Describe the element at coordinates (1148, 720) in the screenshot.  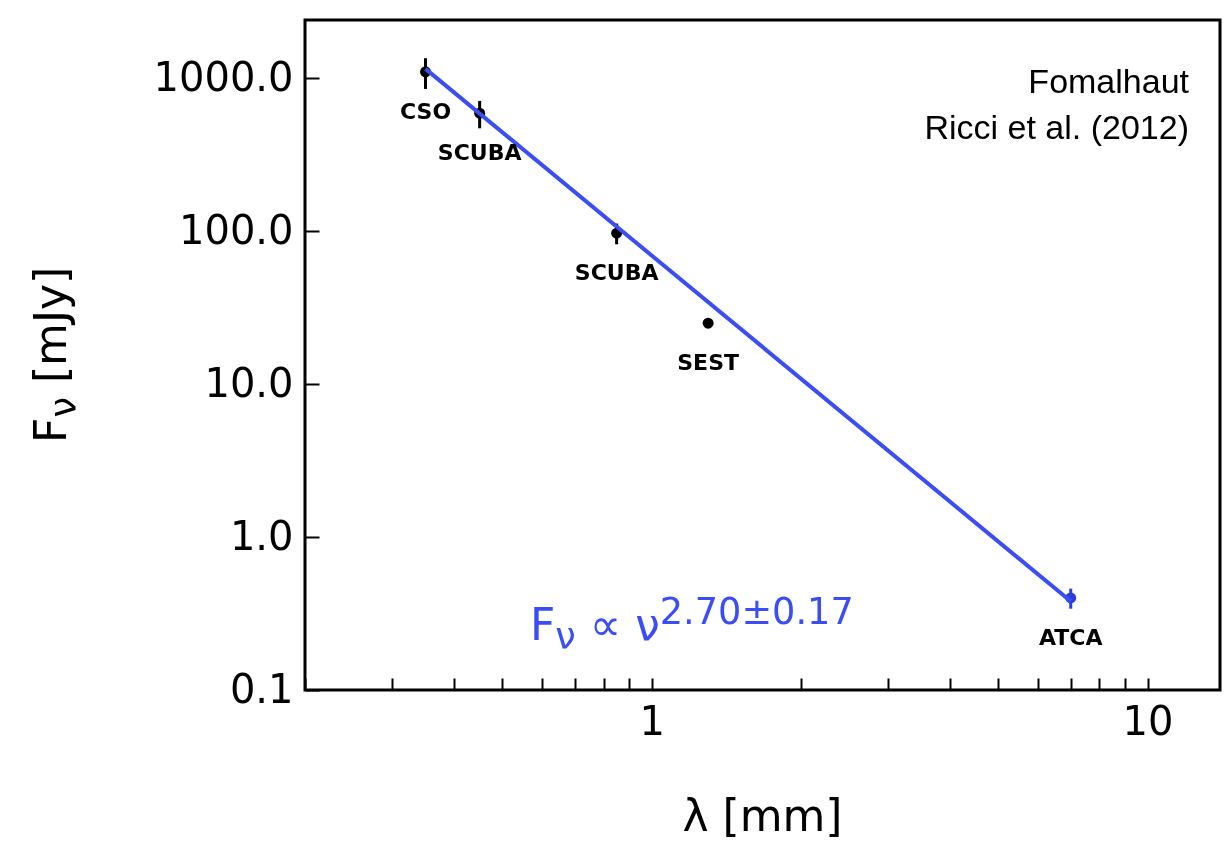
I see `x-tick-label: 10` at that location.